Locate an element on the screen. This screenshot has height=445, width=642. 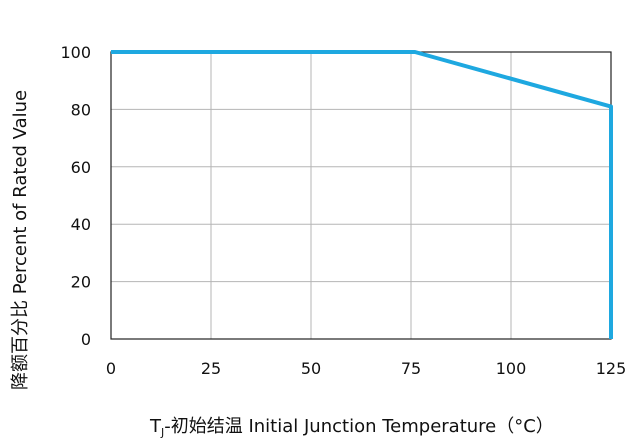
x-axis-title-t: T is located at coordinates (155, 426).